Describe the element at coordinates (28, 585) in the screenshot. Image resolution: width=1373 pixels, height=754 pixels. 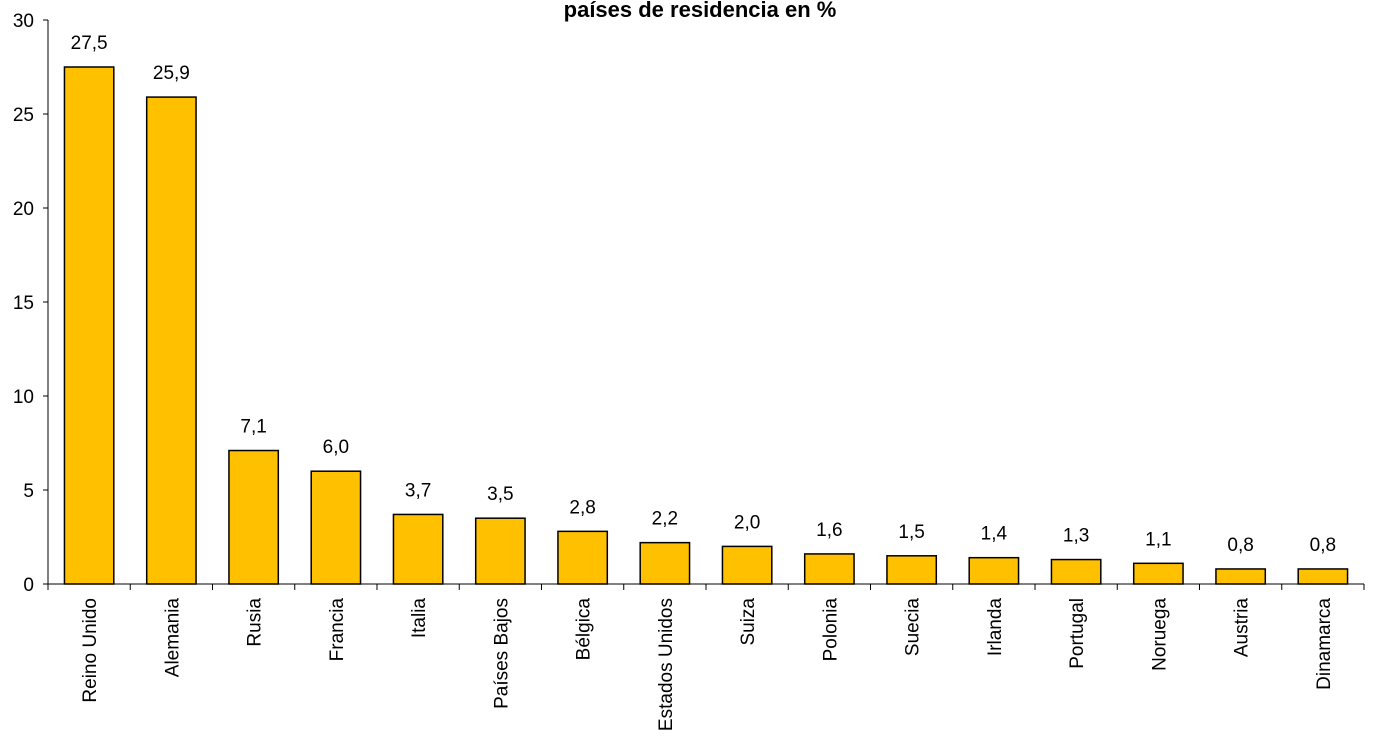
I see `y-tick-label: 0` at that location.